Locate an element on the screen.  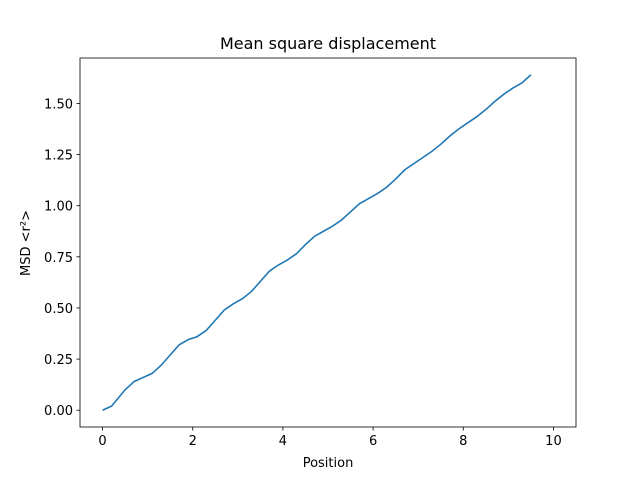
x-axis-label: Position is located at coordinates (328, 463).